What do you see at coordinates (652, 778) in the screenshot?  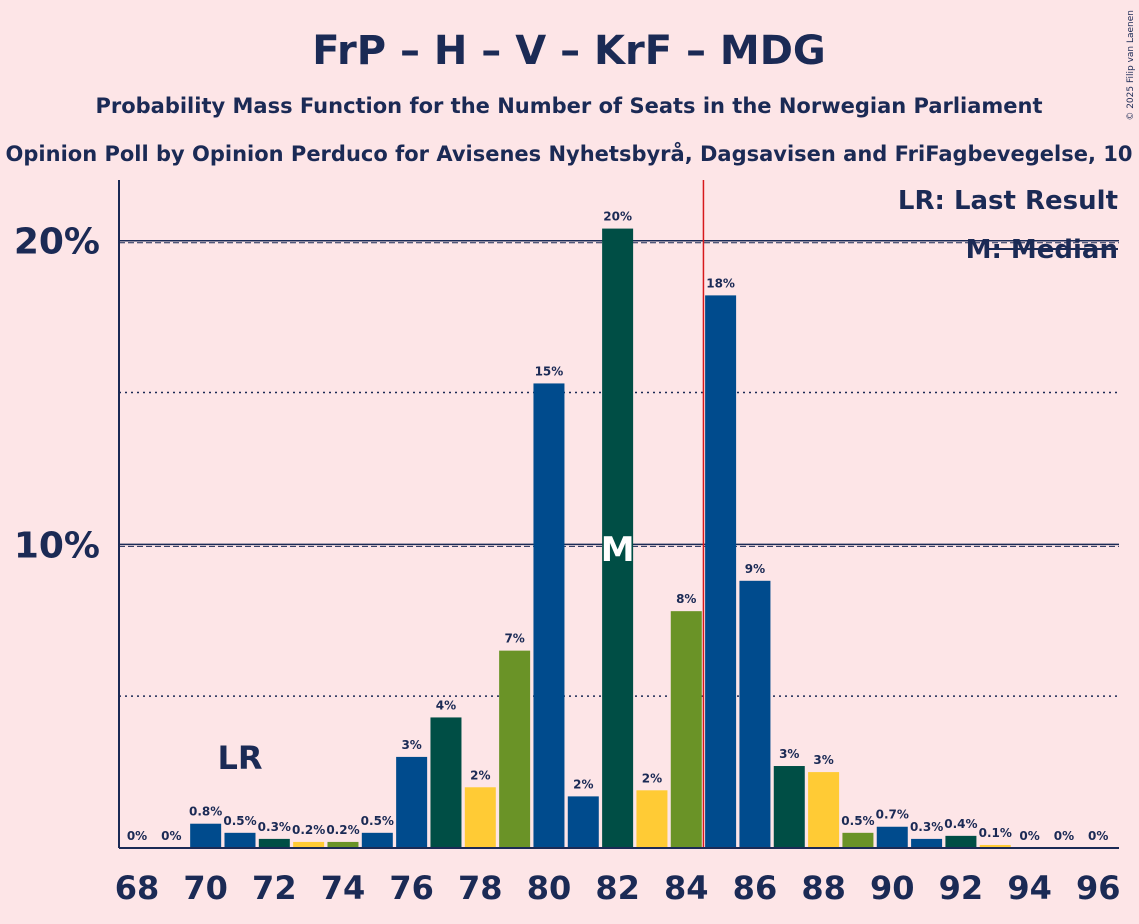 I see `bar-label-83: 2%` at bounding box center [652, 778].